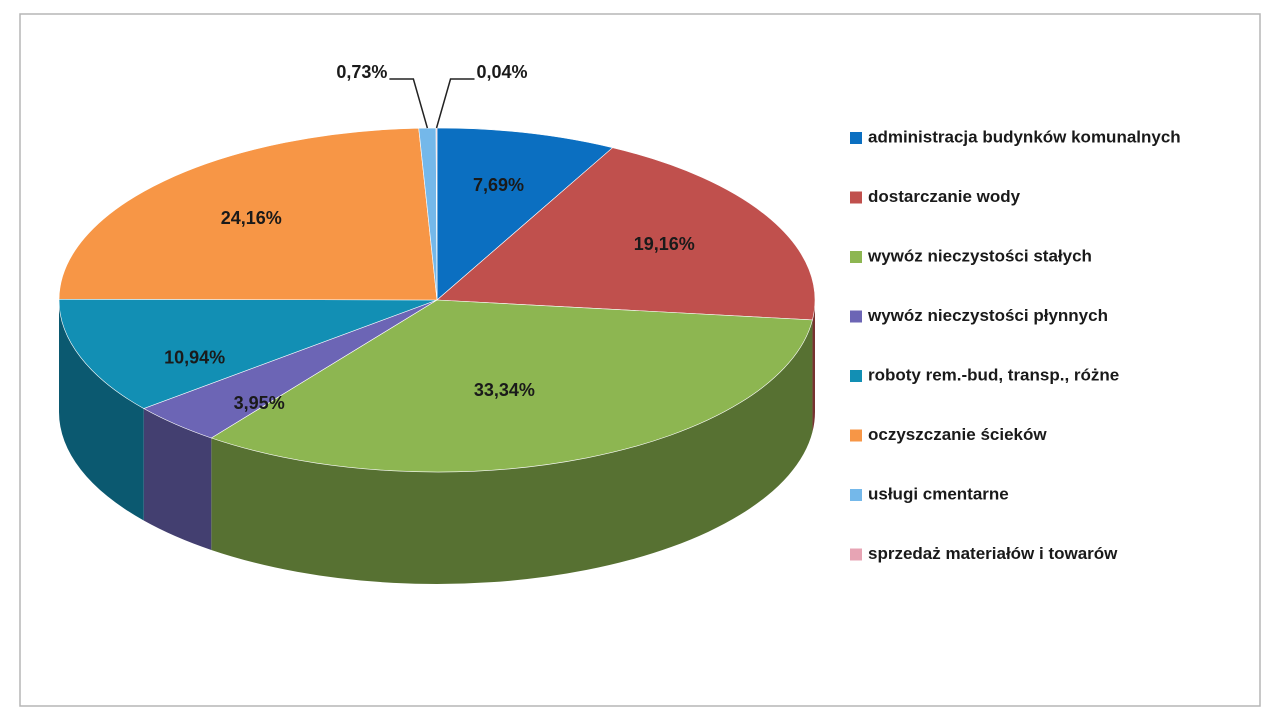  I want to click on data-label: 19,16%, so click(664, 244).